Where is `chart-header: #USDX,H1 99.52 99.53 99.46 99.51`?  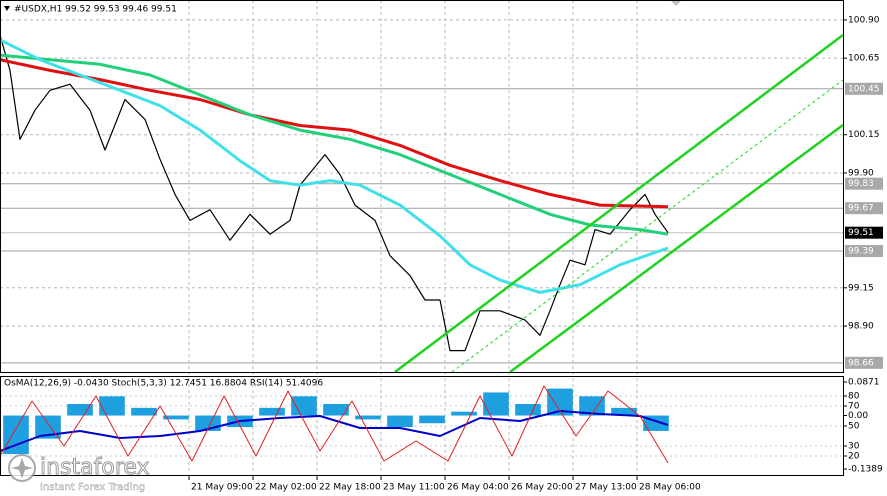 chart-header: #USDX,H1 99.52 99.53 99.46 99.51 is located at coordinates (95, 10).